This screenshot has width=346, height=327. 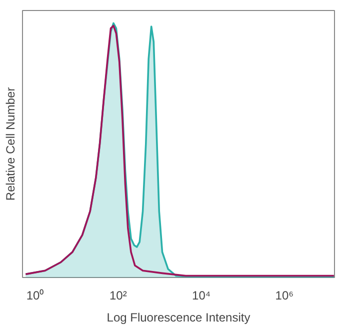 I want to click on x-tick-label: 10⁴, so click(x=201, y=295).